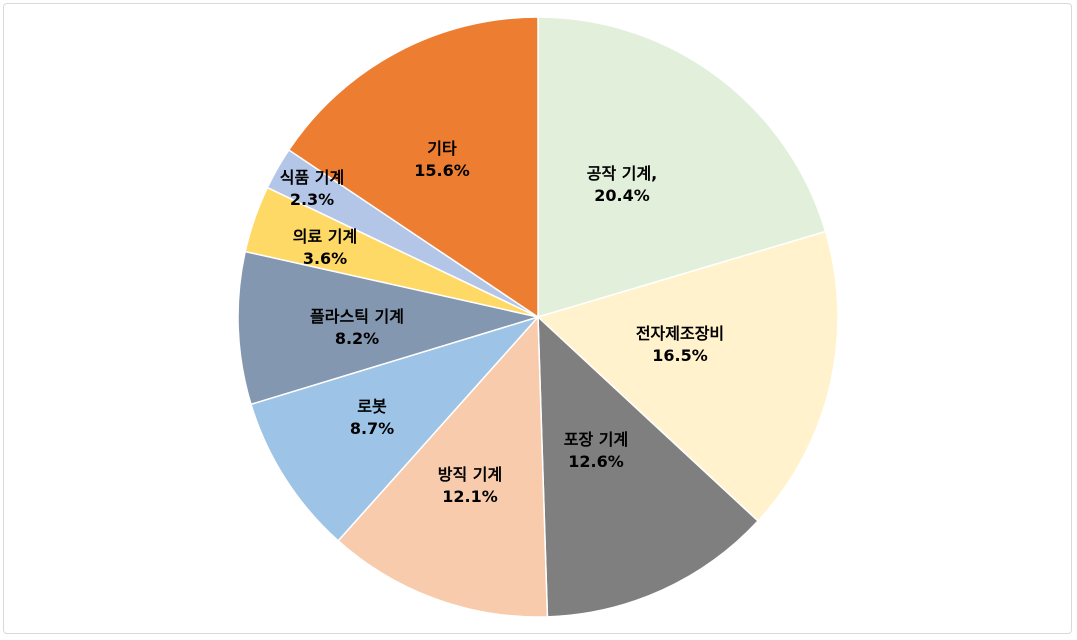  What do you see at coordinates (470, 485) in the screenshot?
I see `data-label: 방직 기계 12.1%` at bounding box center [470, 485].